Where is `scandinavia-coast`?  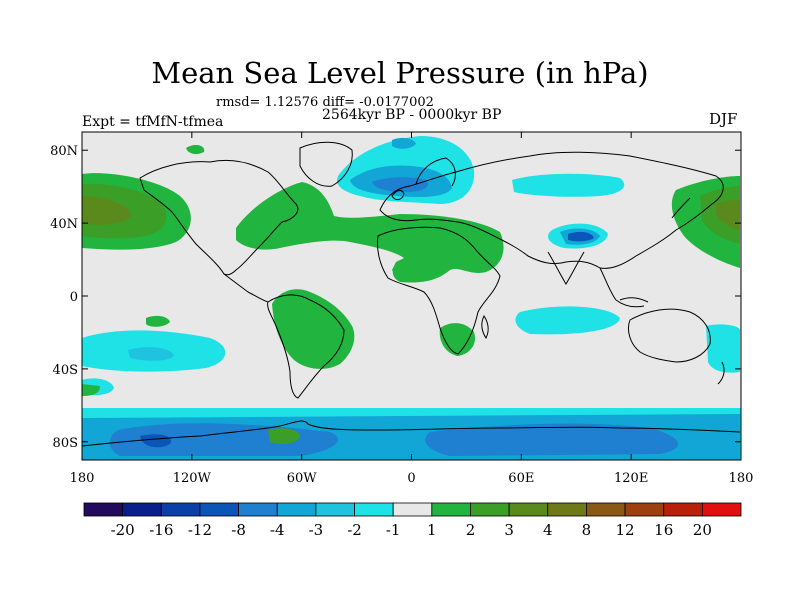
scandinavia-coast is located at coordinates (435, 172).